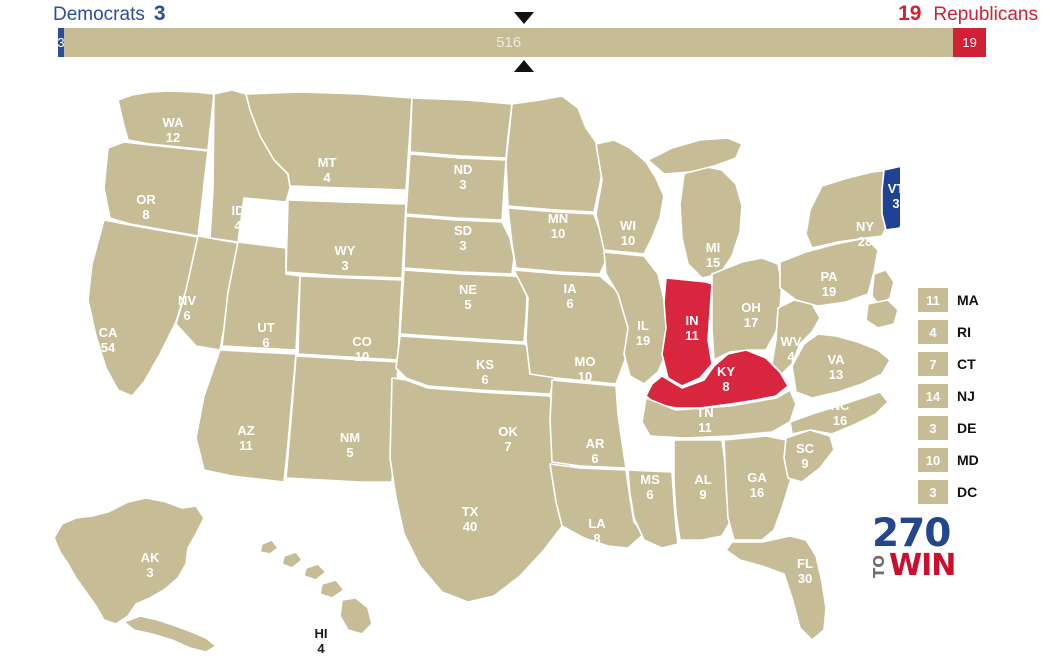  Describe the element at coordinates (922, 565) in the screenshot. I see `logo-win-text: WIN` at that location.